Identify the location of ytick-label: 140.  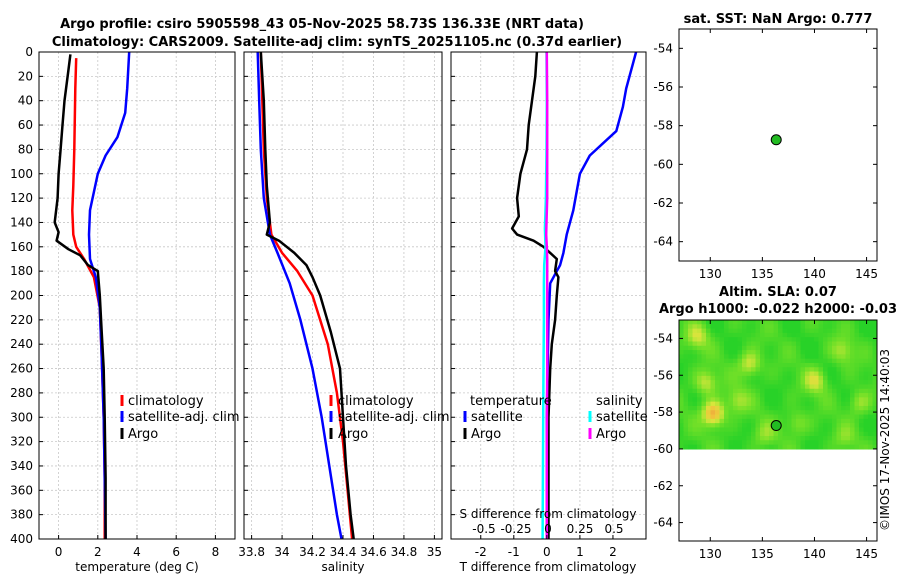
(21, 222).